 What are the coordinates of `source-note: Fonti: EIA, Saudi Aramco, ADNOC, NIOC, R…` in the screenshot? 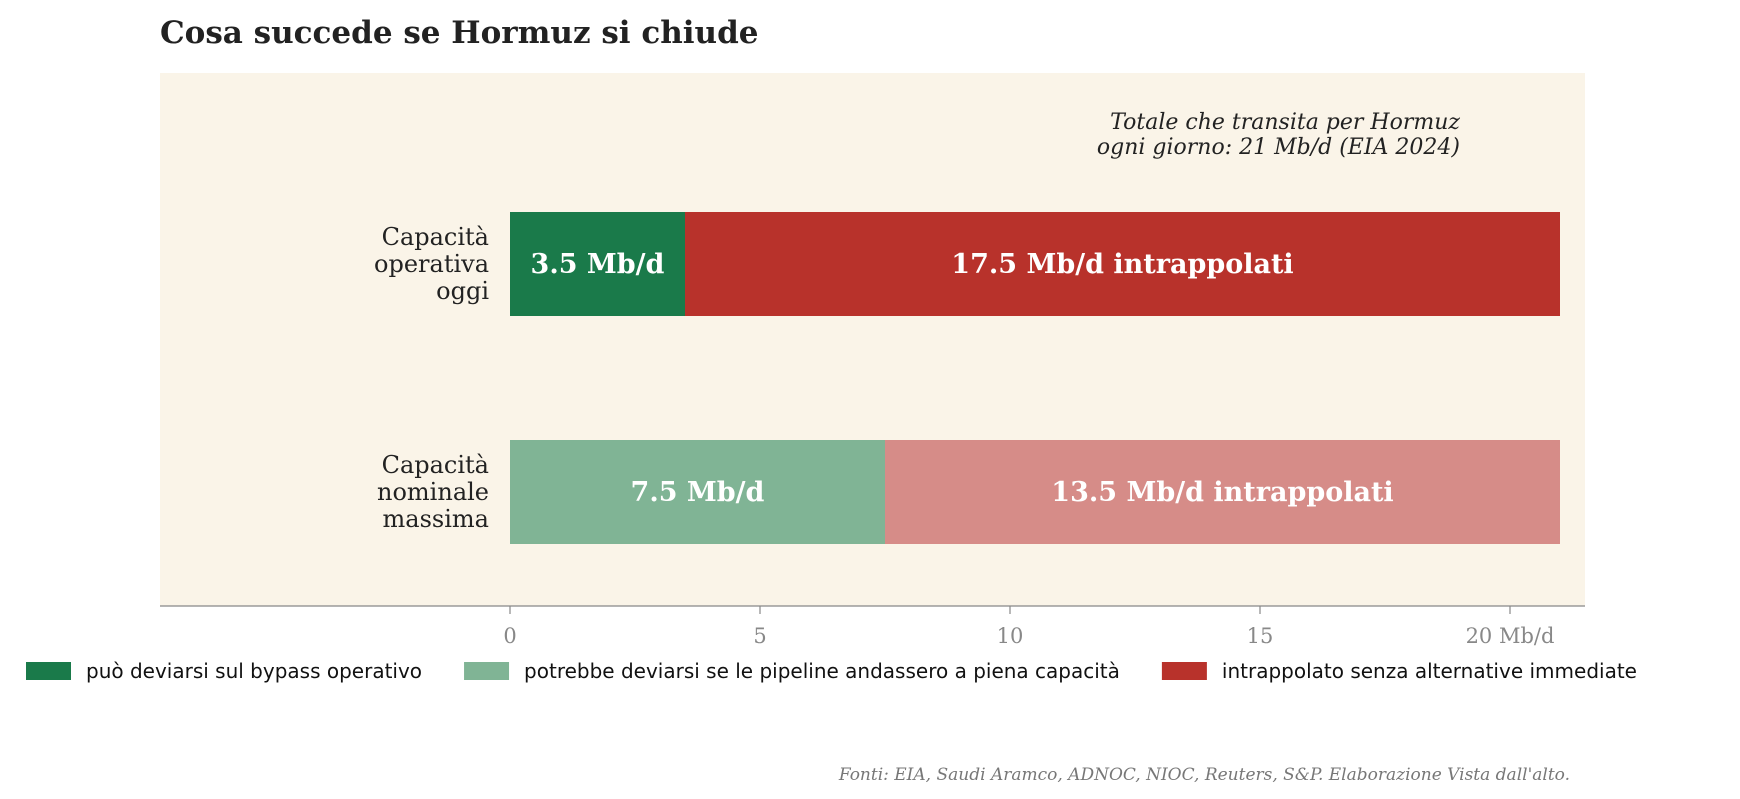 It's located at (1204, 775).